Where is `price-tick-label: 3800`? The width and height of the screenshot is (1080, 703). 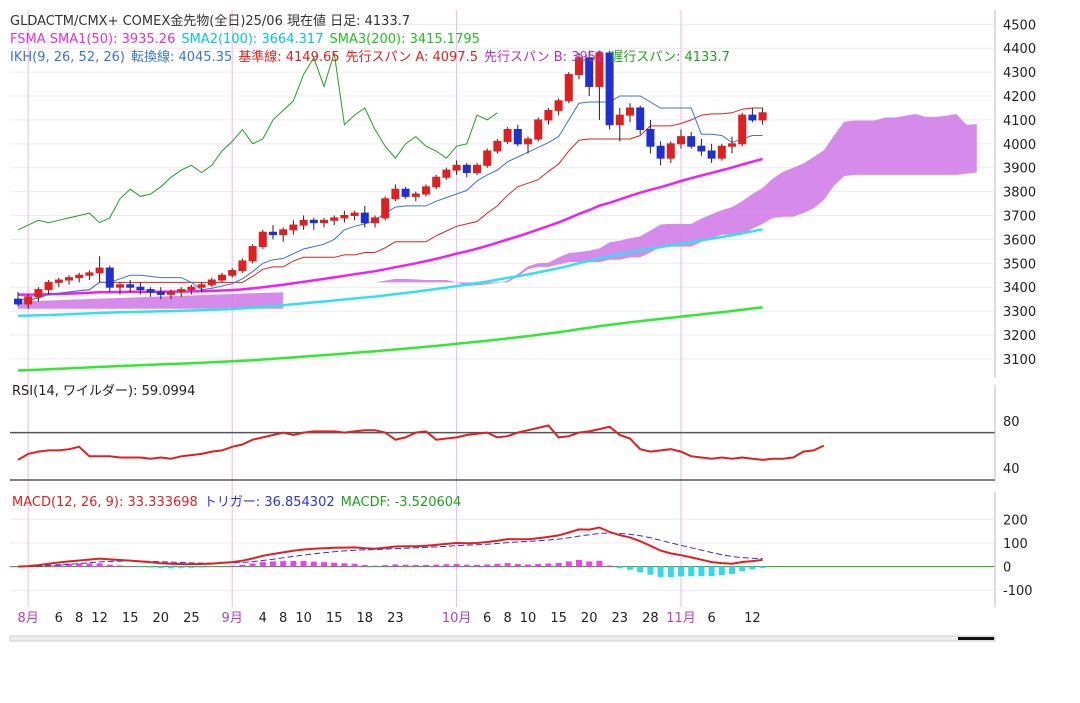
price-tick-label: 3800 is located at coordinates (1019, 193).